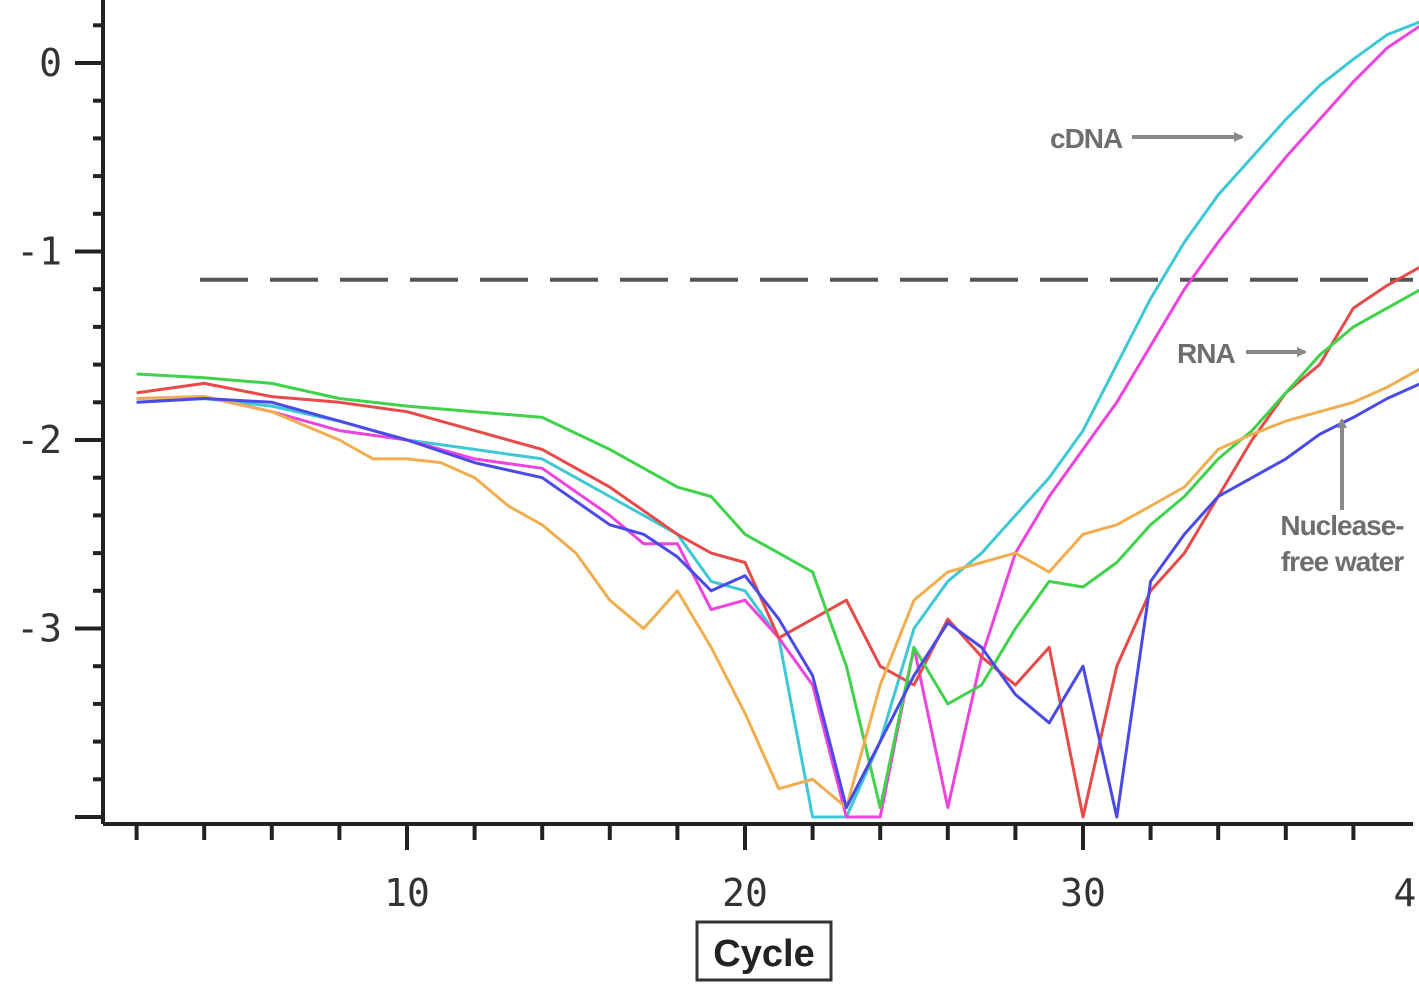  Describe the element at coordinates (1083, 893) in the screenshot. I see `x-tick-label: 30` at that location.